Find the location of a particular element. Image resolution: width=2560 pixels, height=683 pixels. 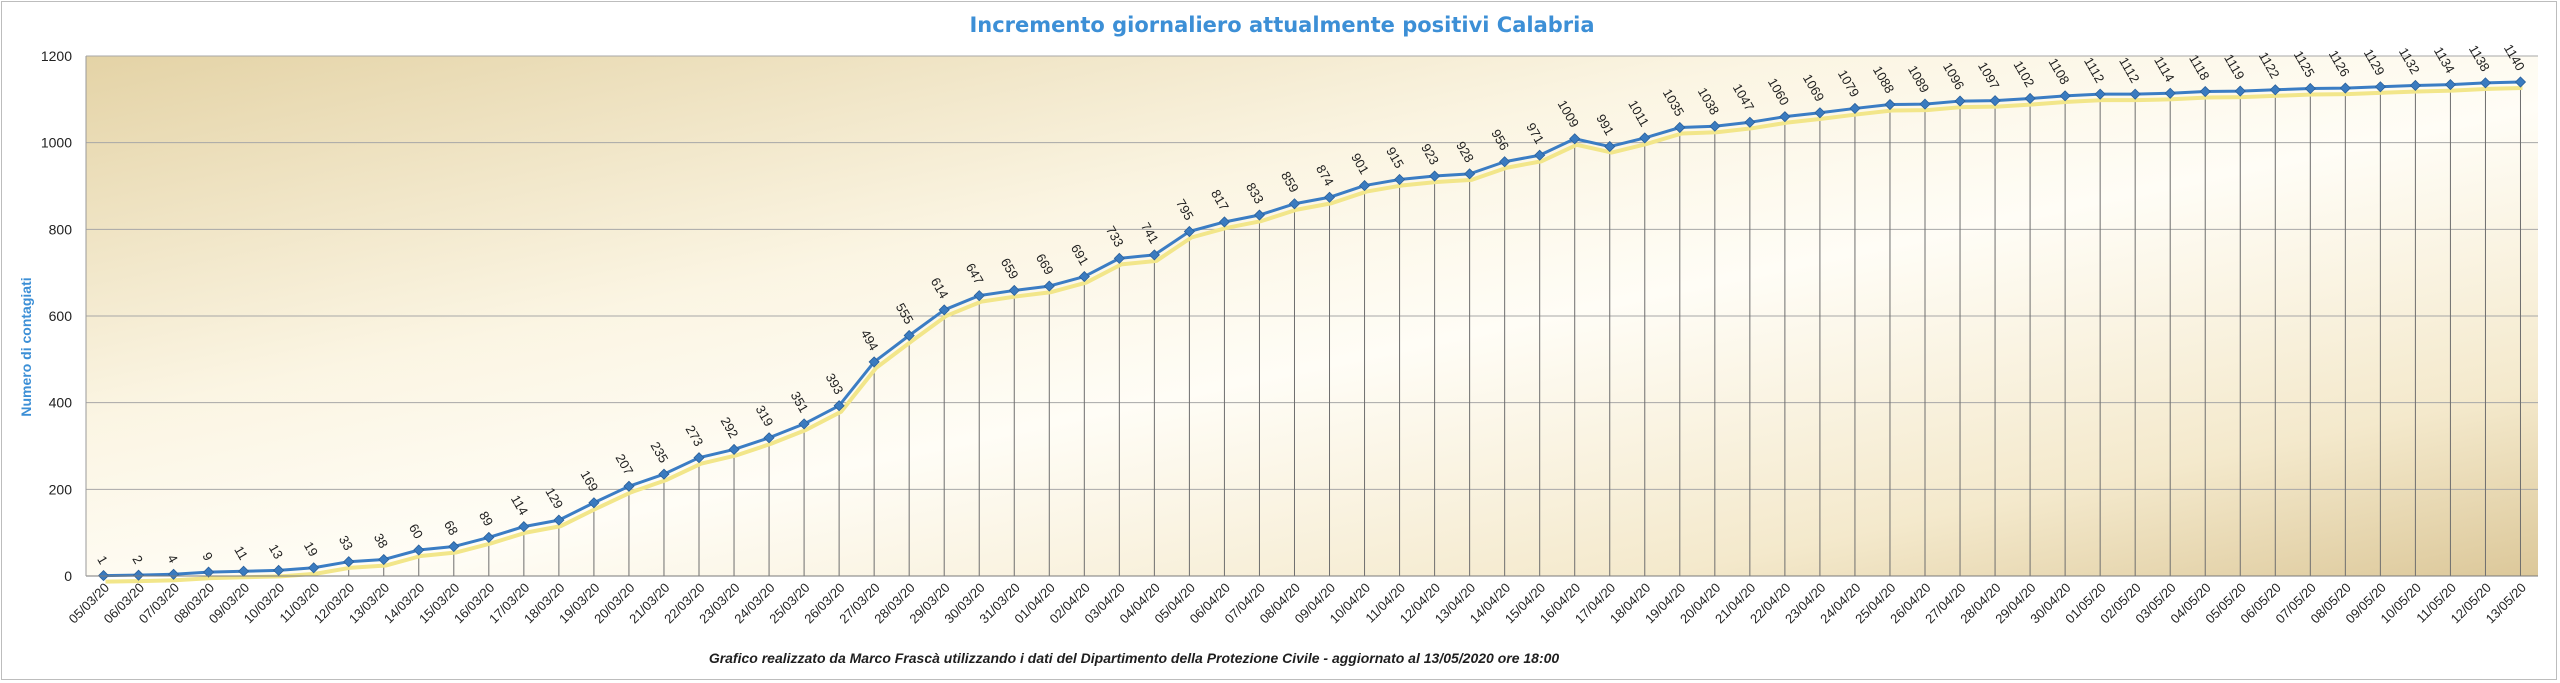

y-tick-label: 0 is located at coordinates (68, 576).